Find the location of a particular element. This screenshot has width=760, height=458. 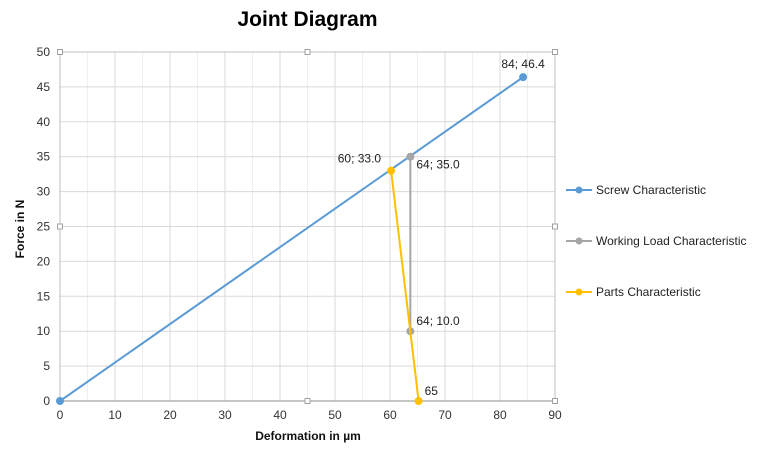

legend-label: Parts Characteristic is located at coordinates (648, 292).